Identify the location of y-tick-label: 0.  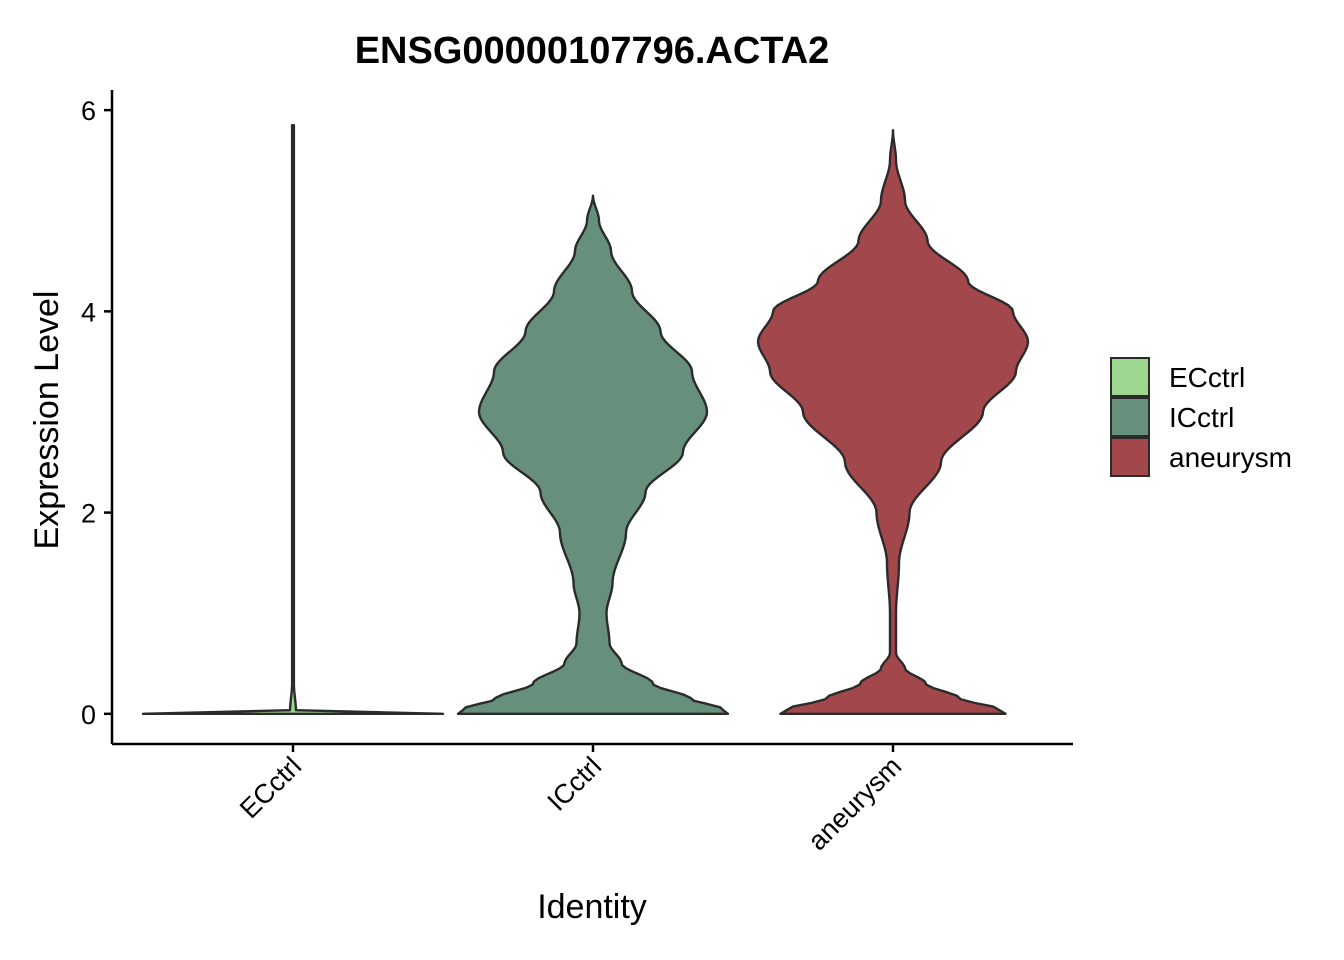
(88, 715).